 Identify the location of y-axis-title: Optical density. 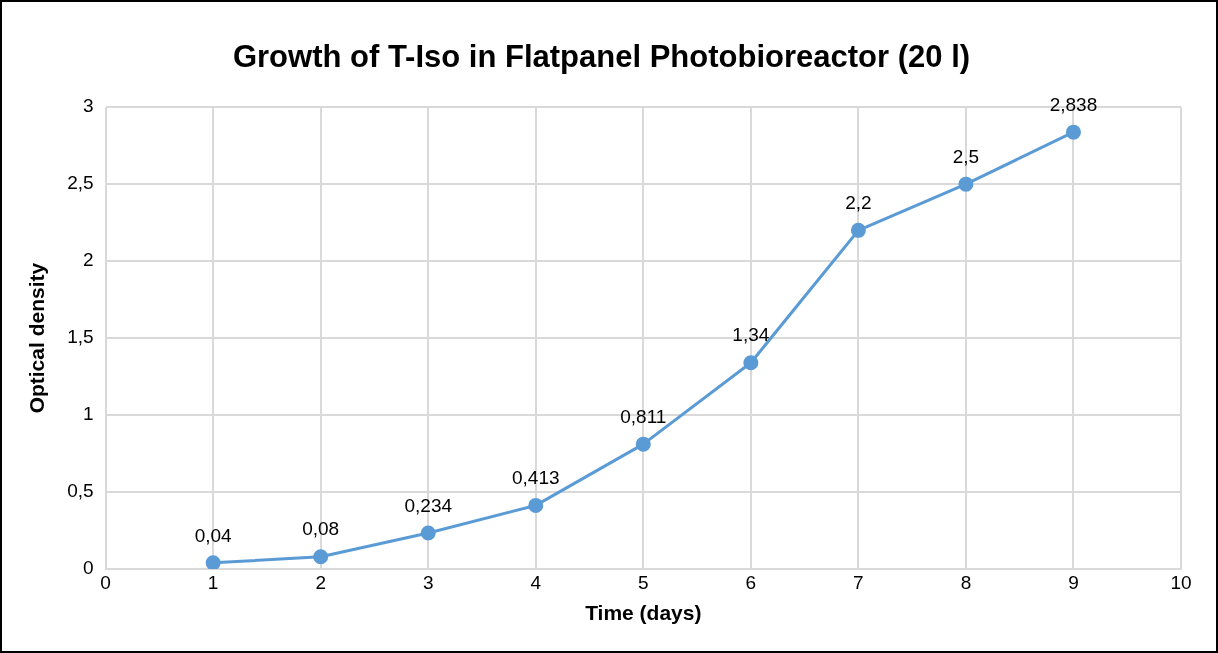
(37, 338).